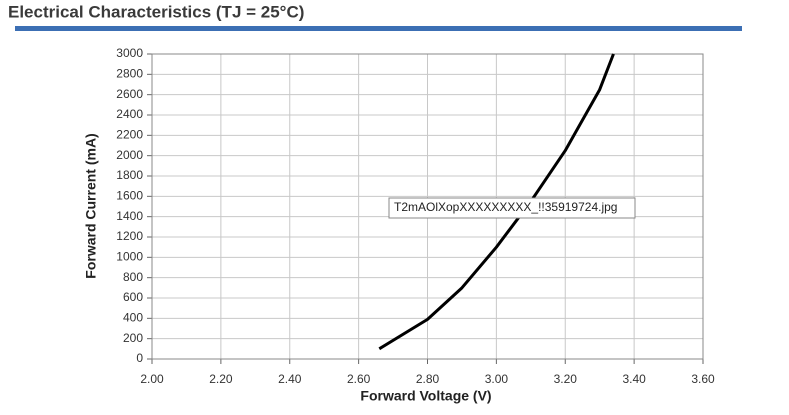 The width and height of the screenshot is (789, 415). I want to click on x-tick-label: 2.60, so click(359, 379).